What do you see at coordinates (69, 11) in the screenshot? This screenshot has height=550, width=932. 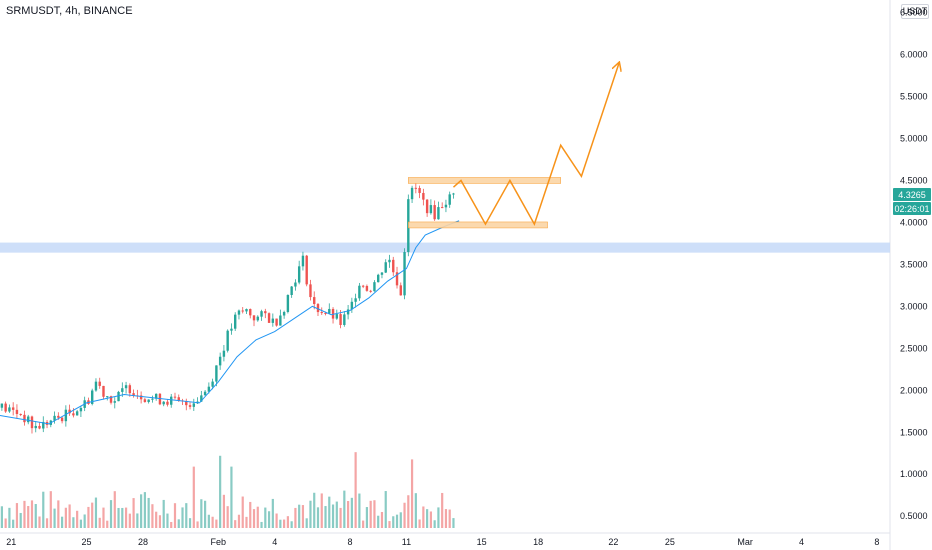 I see `symbol-title: SRMUSDT, 4h, BINANCE` at bounding box center [69, 11].